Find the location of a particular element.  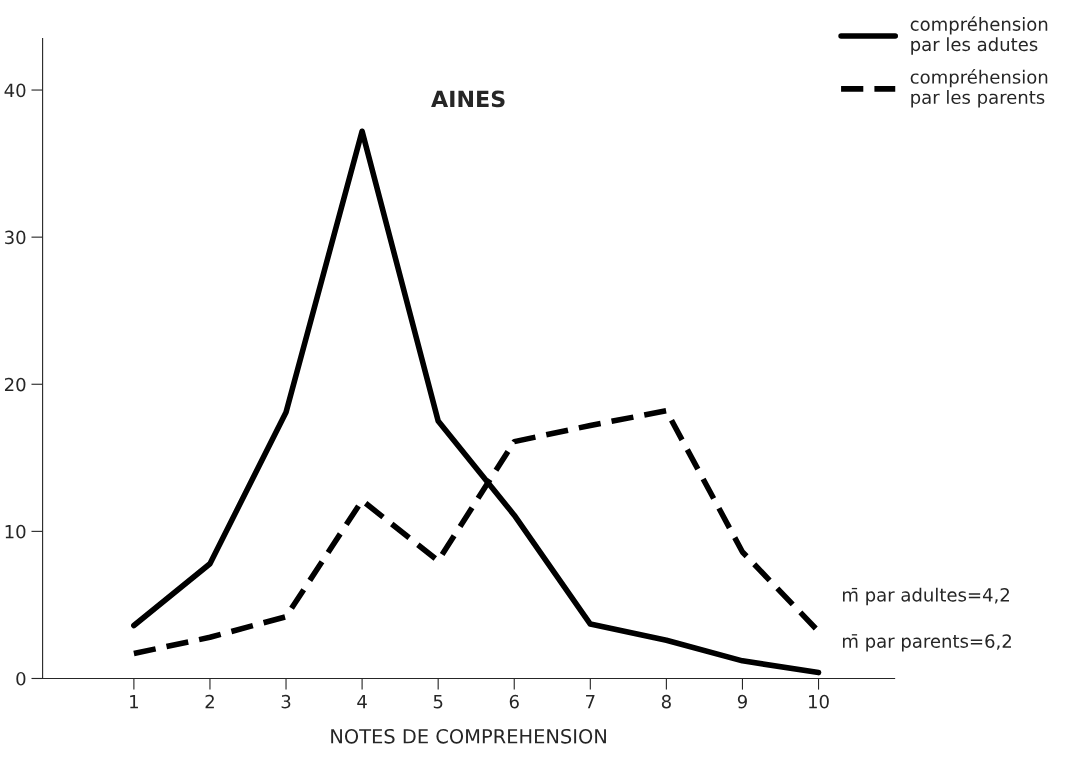

legend-label: compréhension par les parents is located at coordinates (979, 88).